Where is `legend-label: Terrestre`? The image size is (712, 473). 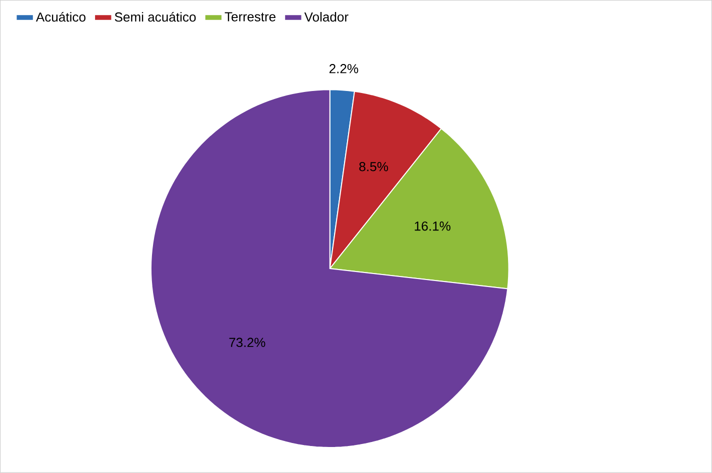 legend-label: Terrestre is located at coordinates (250, 17).